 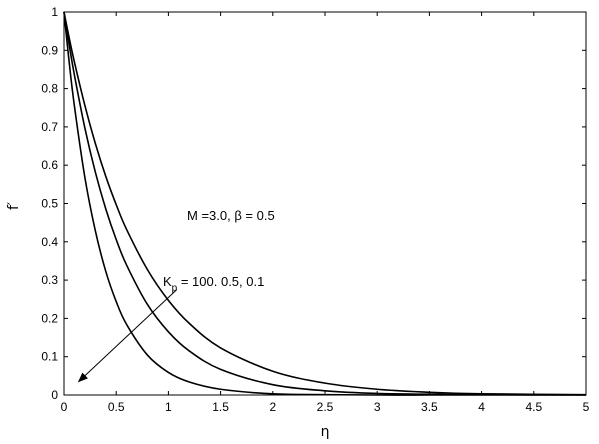 What do you see at coordinates (429, 407) in the screenshot?
I see `x-tick-label: 3.5` at bounding box center [429, 407].